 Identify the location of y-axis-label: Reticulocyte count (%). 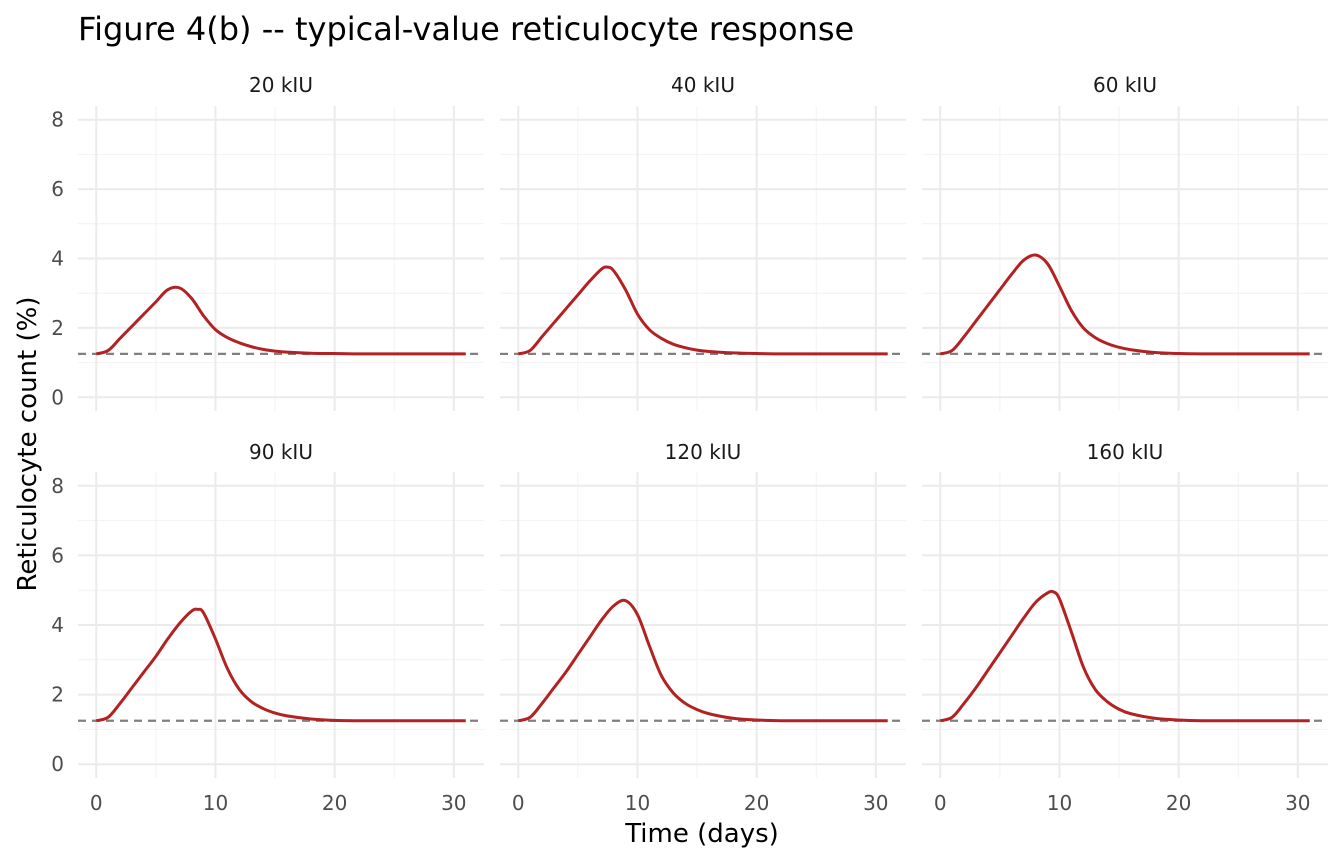
(28, 444).